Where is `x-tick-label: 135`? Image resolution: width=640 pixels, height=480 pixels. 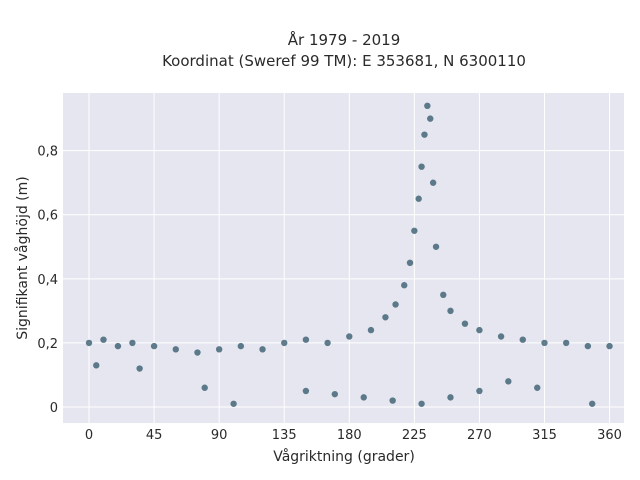
x-tick-label: 135 is located at coordinates (284, 435).